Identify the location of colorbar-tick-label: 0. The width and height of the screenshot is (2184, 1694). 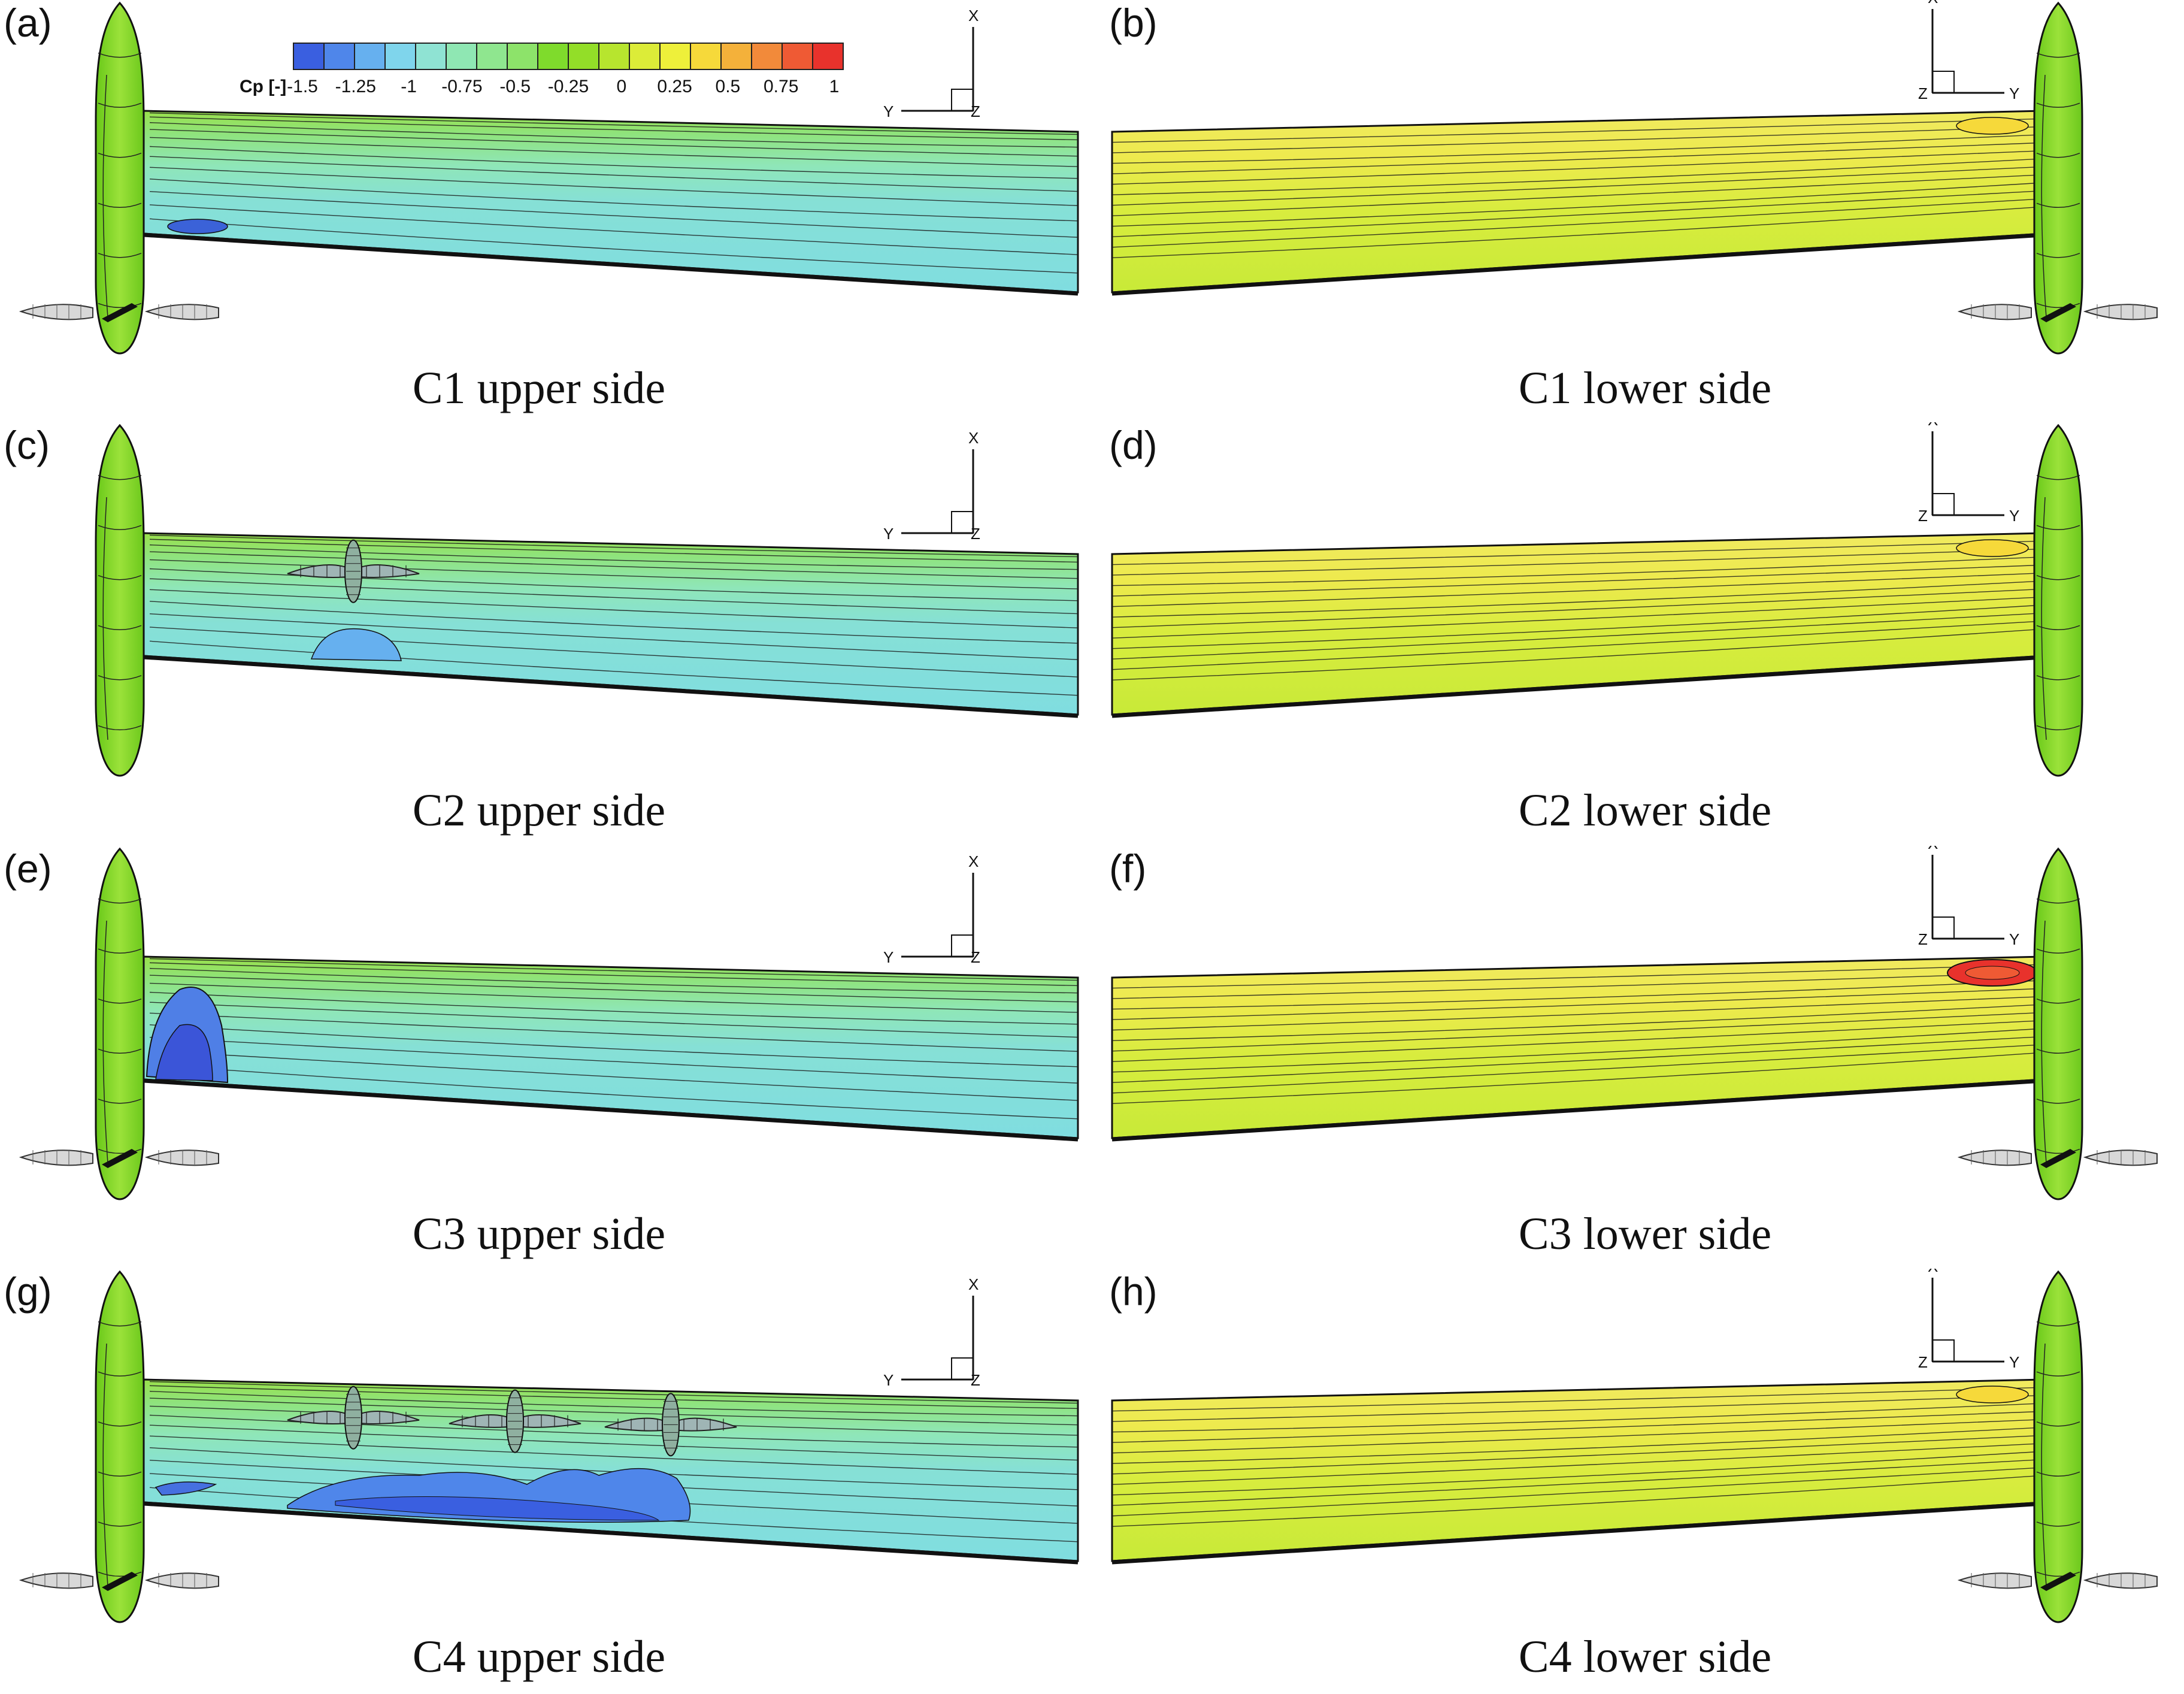
(621, 86).